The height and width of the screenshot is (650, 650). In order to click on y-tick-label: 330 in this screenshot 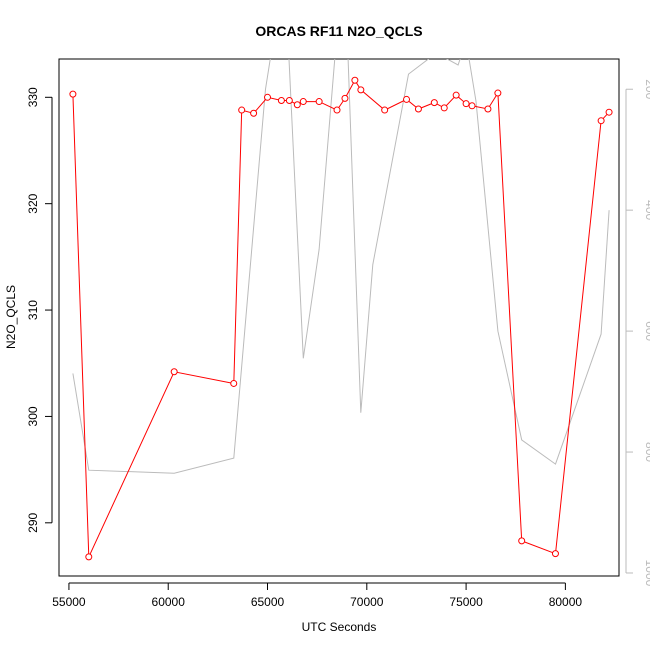, I will do `click(33, 97)`.